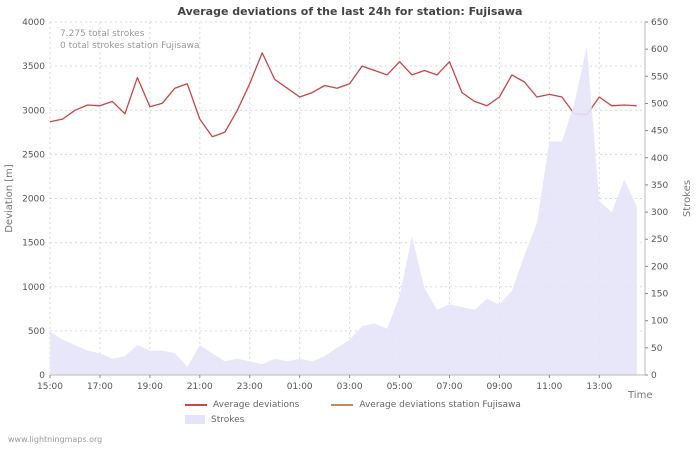 The width and height of the screenshot is (700, 450). I want to click on svg-text: 300, so click(659, 213).